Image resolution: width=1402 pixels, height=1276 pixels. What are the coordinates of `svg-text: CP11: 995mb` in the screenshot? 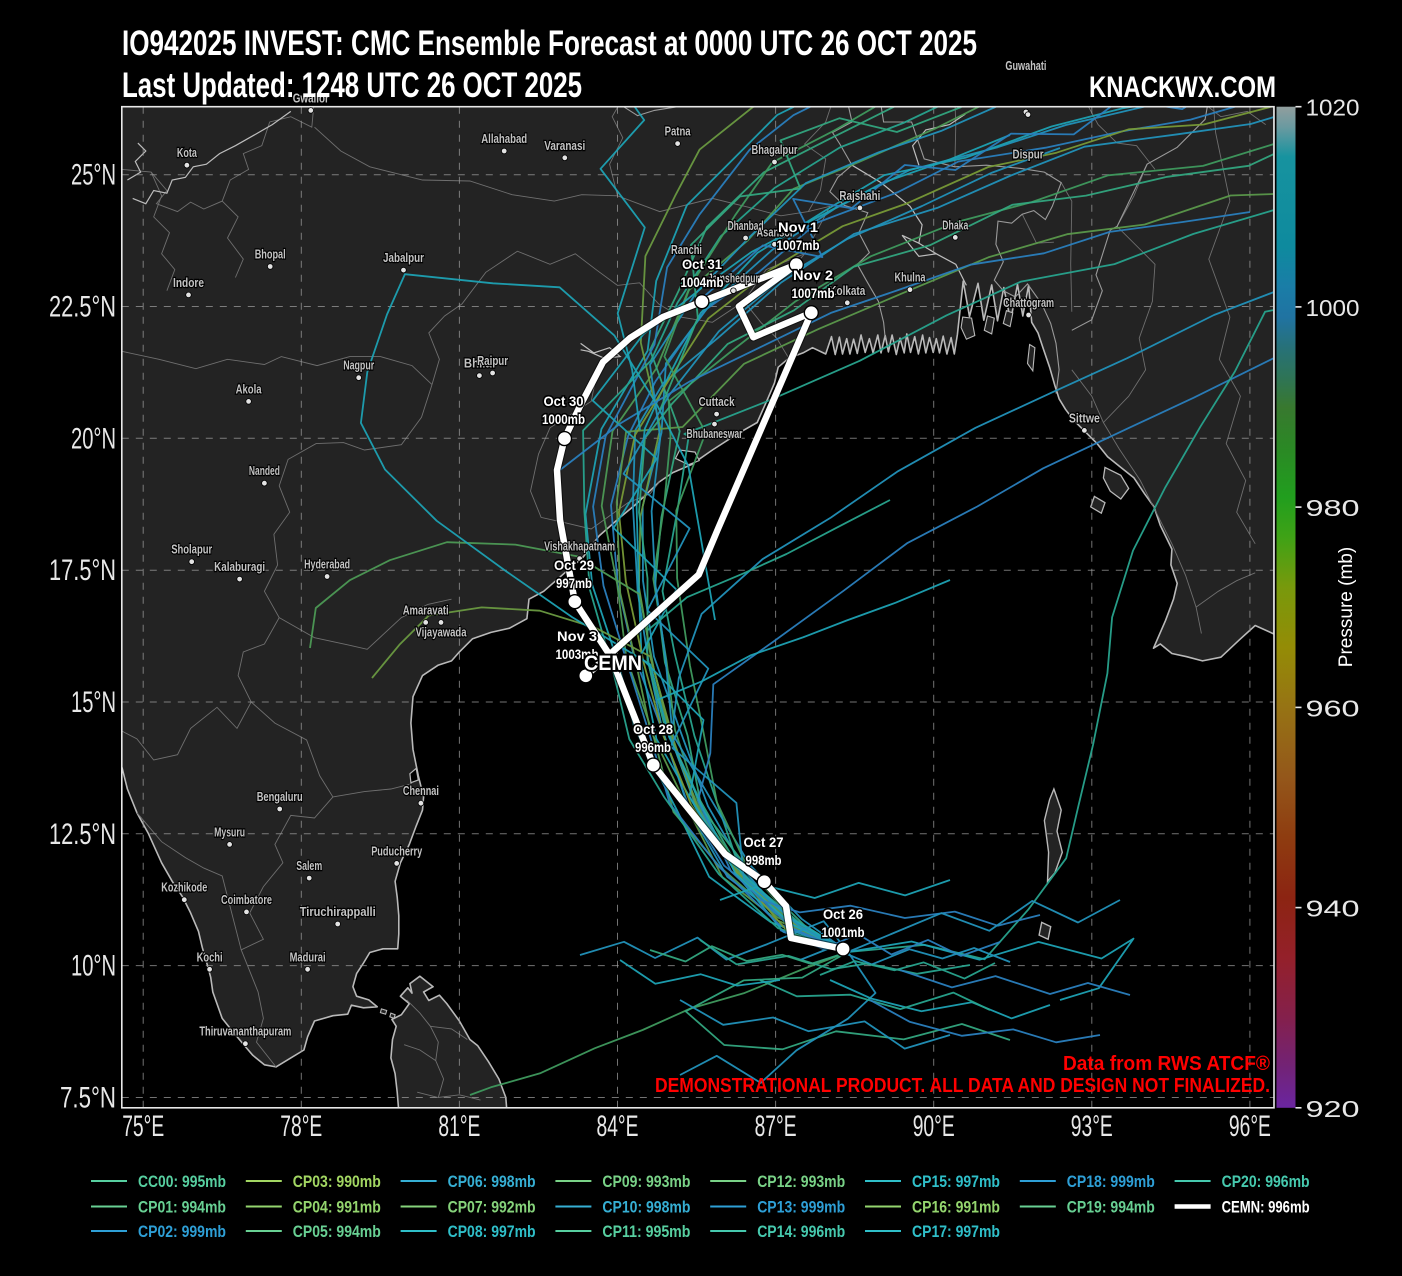 It's located at (646, 1231).